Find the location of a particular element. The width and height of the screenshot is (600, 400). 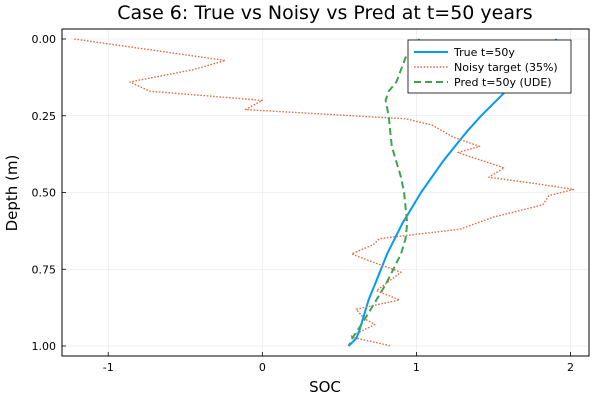

legend-label: True t=50y is located at coordinates (484, 52).